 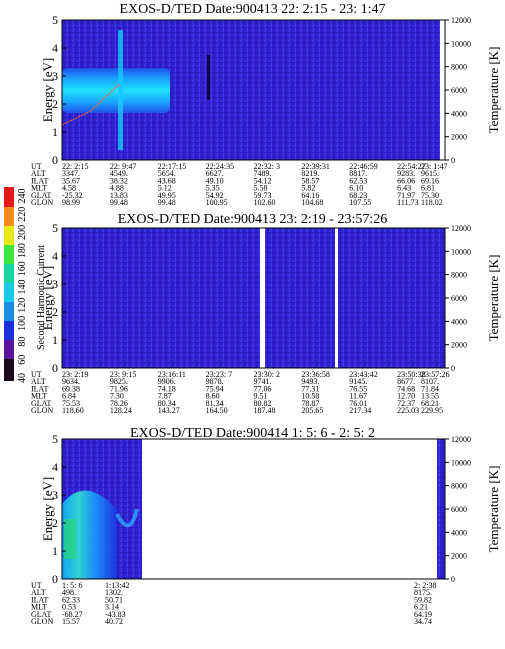 I want to click on table-cell: 80.34, so click(x=167, y=403).